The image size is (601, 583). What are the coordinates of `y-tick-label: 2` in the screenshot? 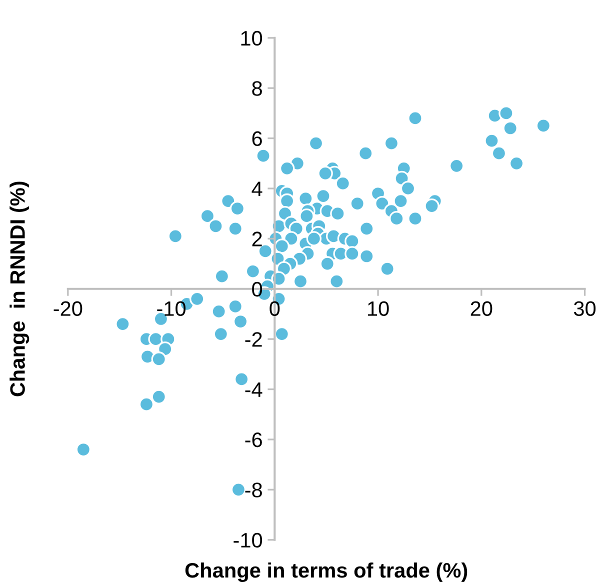 It's located at (257, 239).